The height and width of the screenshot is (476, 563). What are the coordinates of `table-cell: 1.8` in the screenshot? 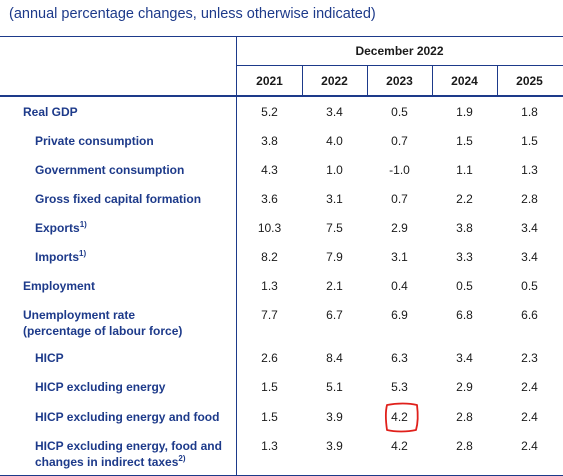 It's located at (529, 112).